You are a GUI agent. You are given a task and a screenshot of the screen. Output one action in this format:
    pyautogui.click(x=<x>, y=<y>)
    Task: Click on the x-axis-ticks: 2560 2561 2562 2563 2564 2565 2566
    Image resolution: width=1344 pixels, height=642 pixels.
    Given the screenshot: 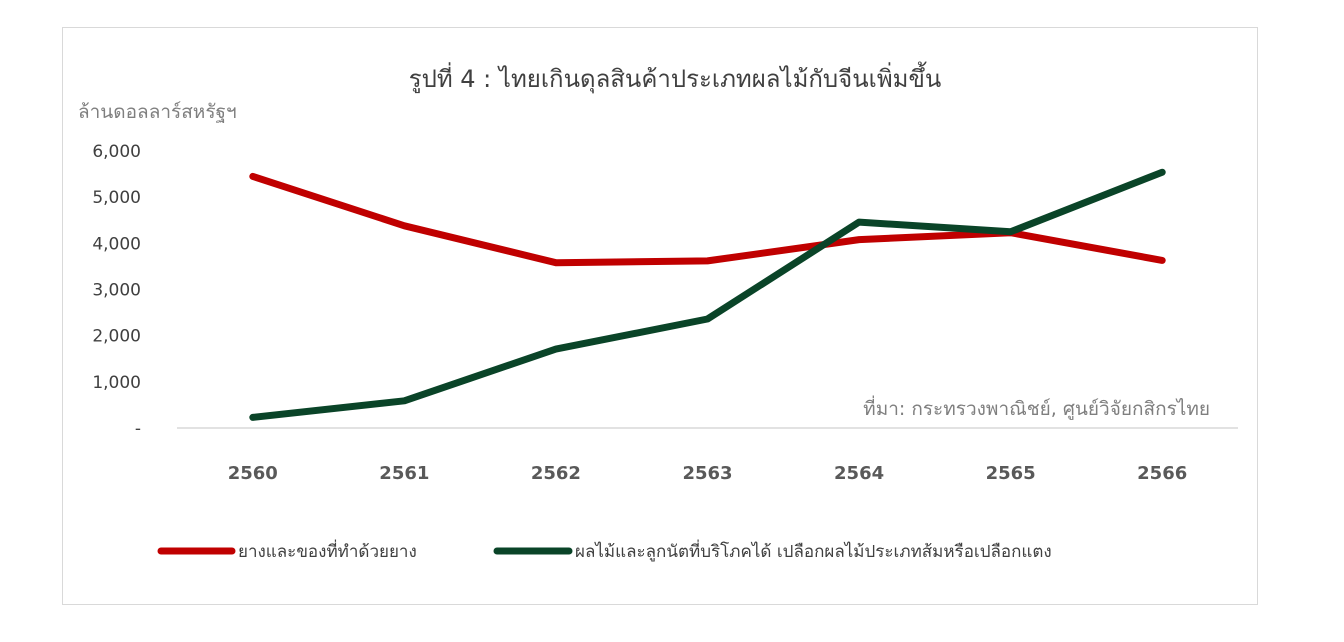 What is the action you would take?
    pyautogui.click(x=708, y=473)
    